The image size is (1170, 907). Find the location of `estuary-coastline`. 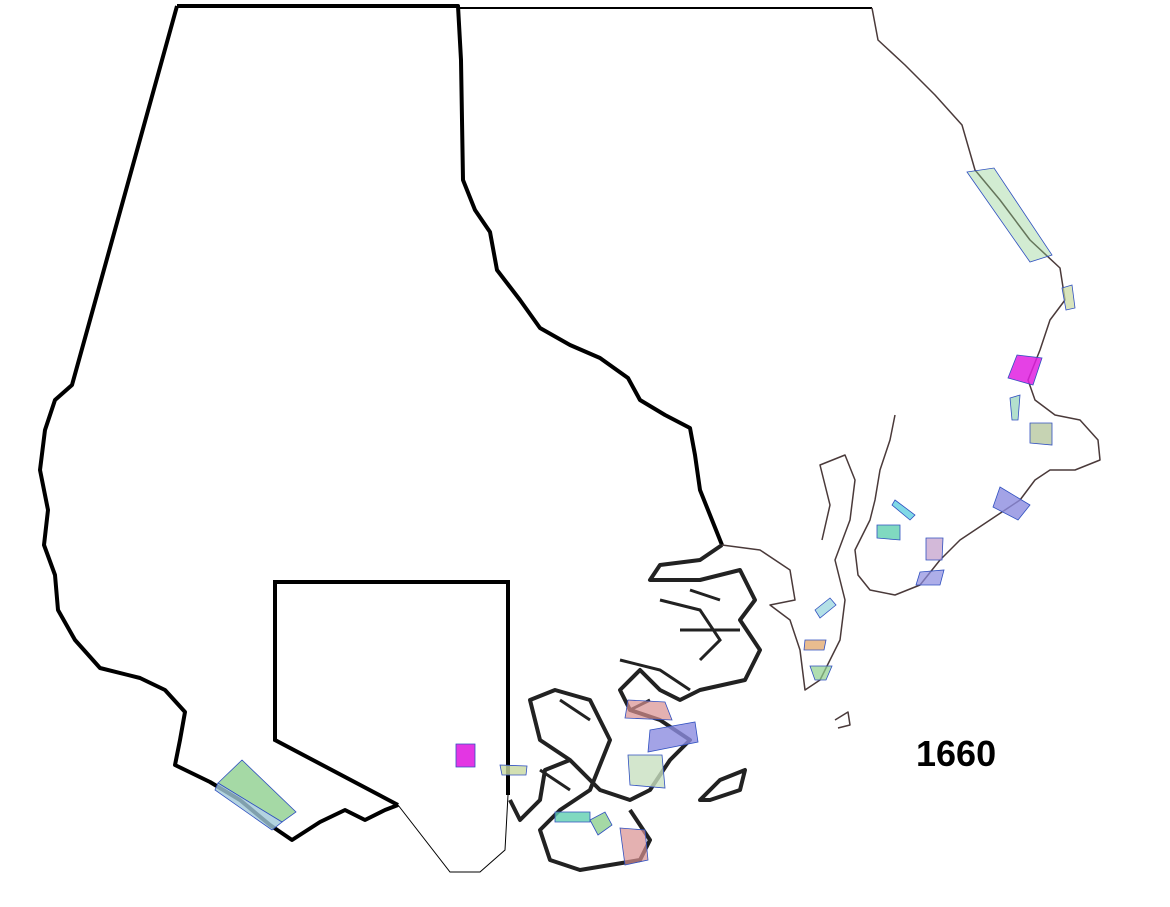

estuary-coastline is located at coordinates (635, 707).